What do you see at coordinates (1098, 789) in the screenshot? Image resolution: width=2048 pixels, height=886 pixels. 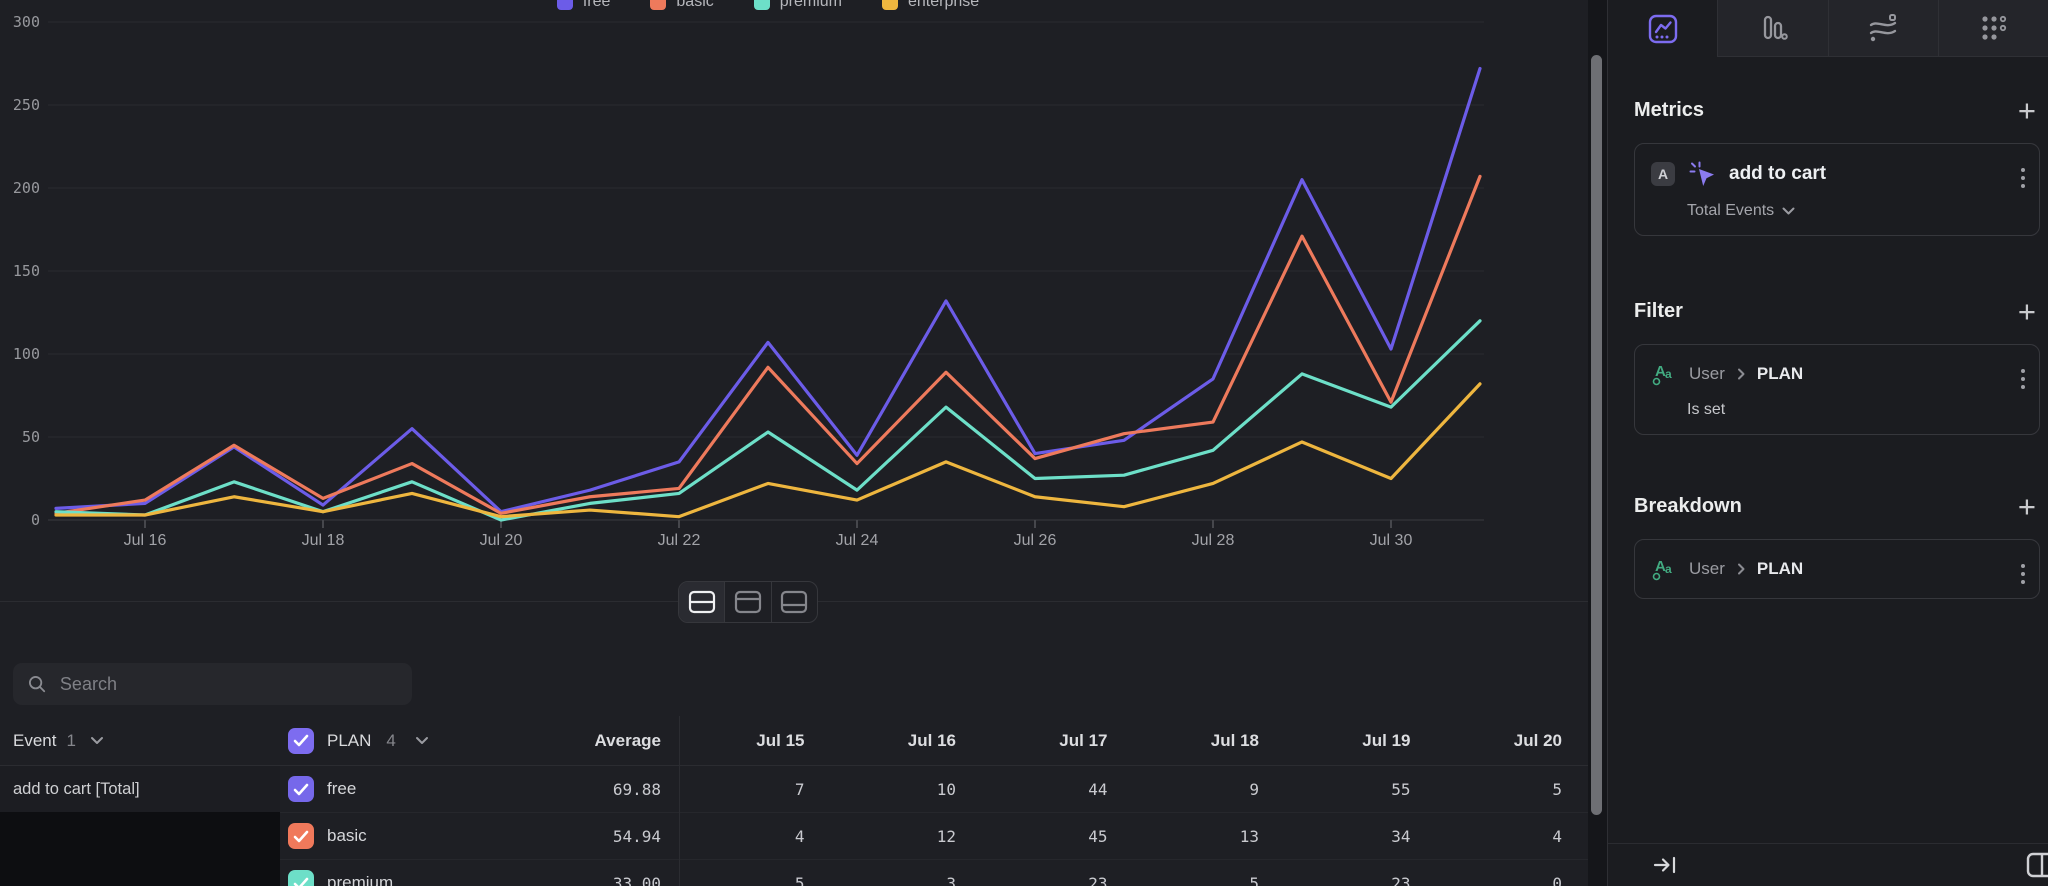 I see `row-date-value: 44` at bounding box center [1098, 789].